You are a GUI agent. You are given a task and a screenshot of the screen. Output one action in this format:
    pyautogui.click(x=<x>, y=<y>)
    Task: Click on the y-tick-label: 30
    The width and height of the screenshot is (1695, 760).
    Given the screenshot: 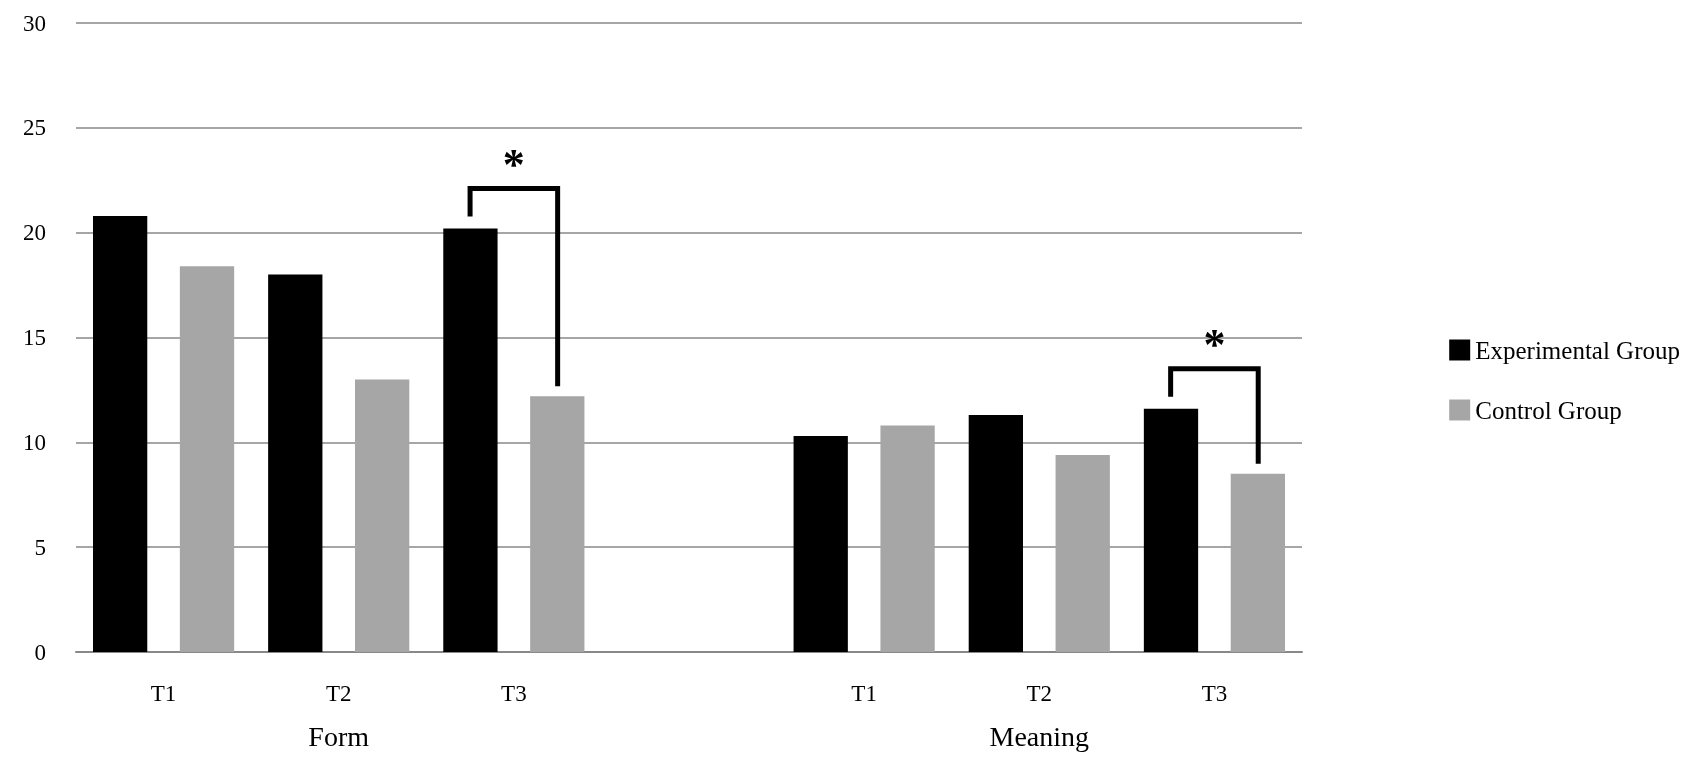 What is the action you would take?
    pyautogui.click(x=34, y=23)
    